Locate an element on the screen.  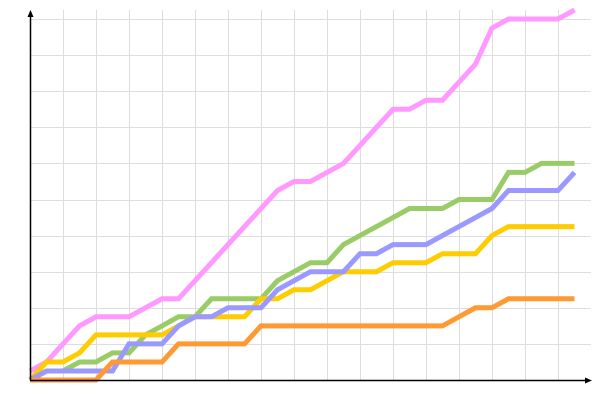
x-axis-arrow-icon is located at coordinates (588, 380).